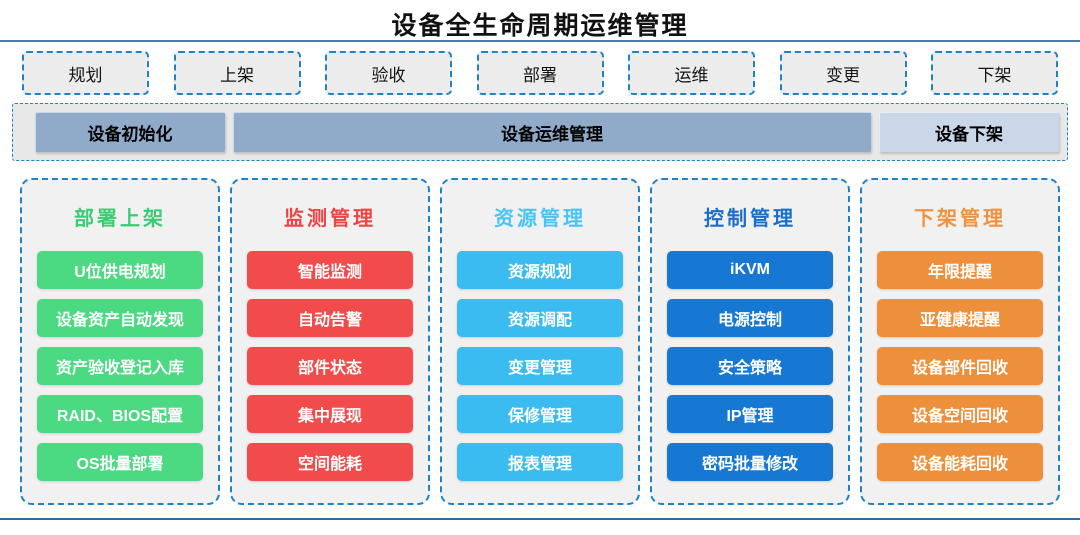 The height and width of the screenshot is (535, 1080). Describe the element at coordinates (330, 341) in the screenshot. I see `column-monitoring-management: 监测管理 智能监测 自动告警 部件状态 集中展现 空间能耗` at that location.